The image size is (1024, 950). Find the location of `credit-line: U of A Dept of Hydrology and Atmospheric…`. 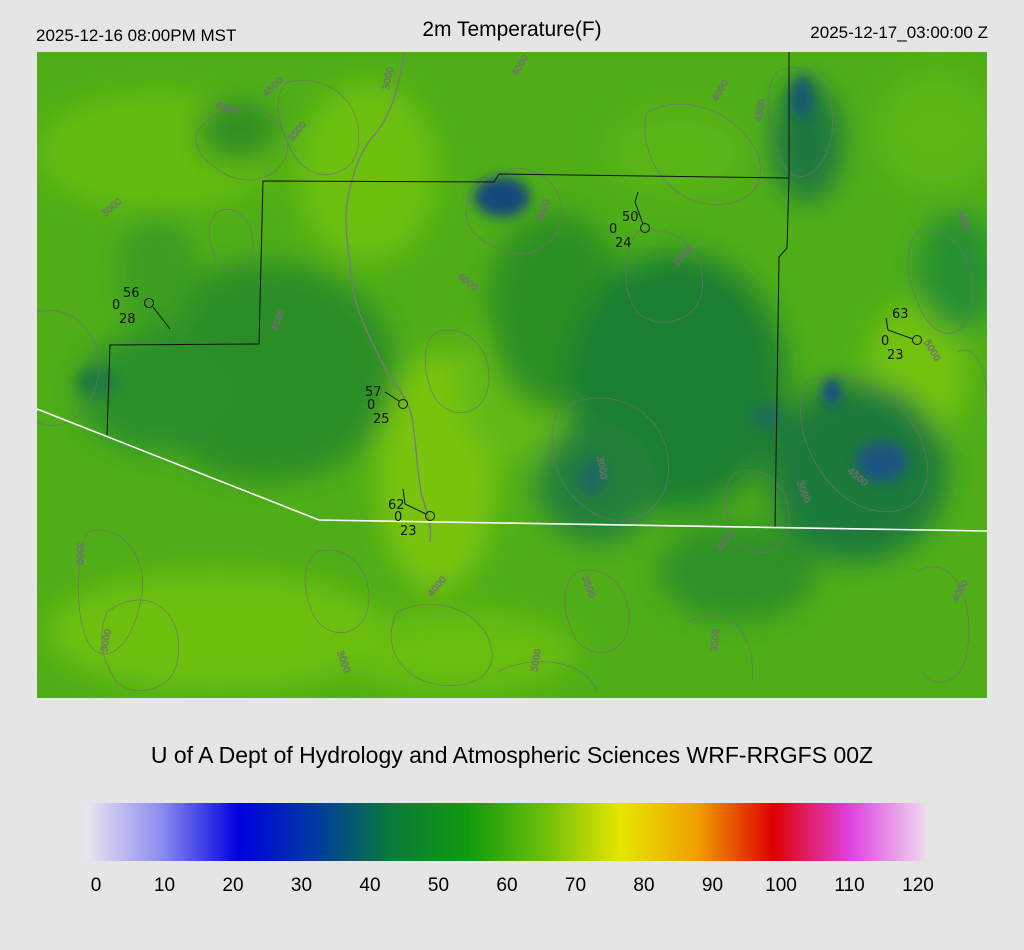

credit-line: U of A Dept of Hydrology and Atmospheric… is located at coordinates (512, 755).